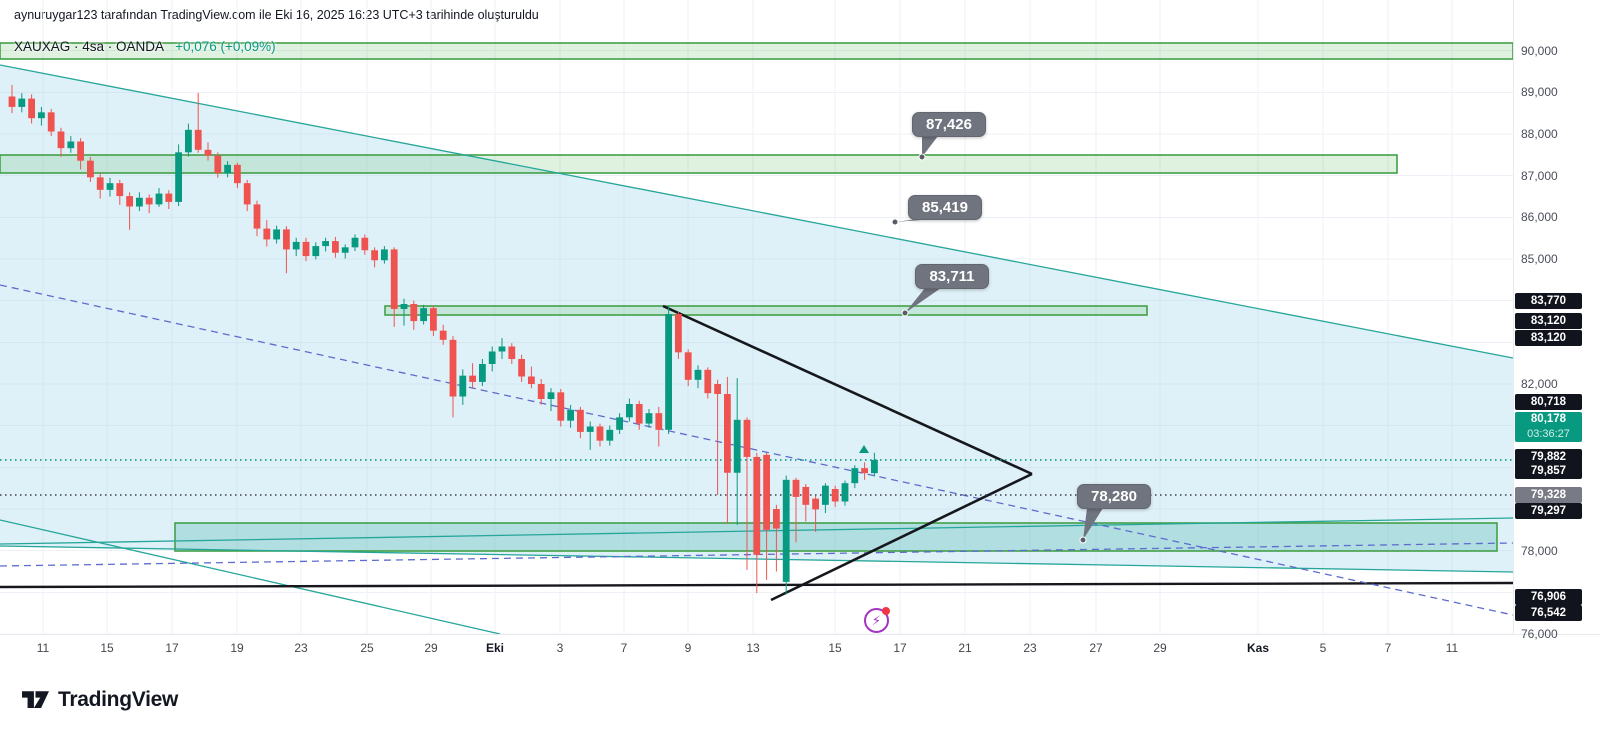  Describe the element at coordinates (1539, 92) in the screenshot. I see `price-axis-label: 89,000` at that location.